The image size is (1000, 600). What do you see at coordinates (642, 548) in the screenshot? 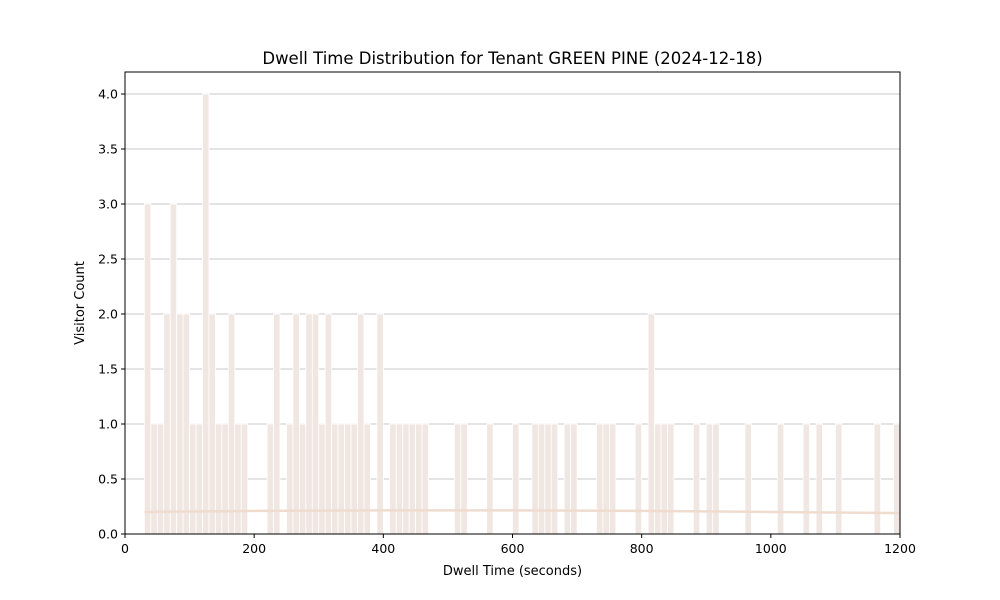
I see `x-tick-label: 800` at bounding box center [642, 548].